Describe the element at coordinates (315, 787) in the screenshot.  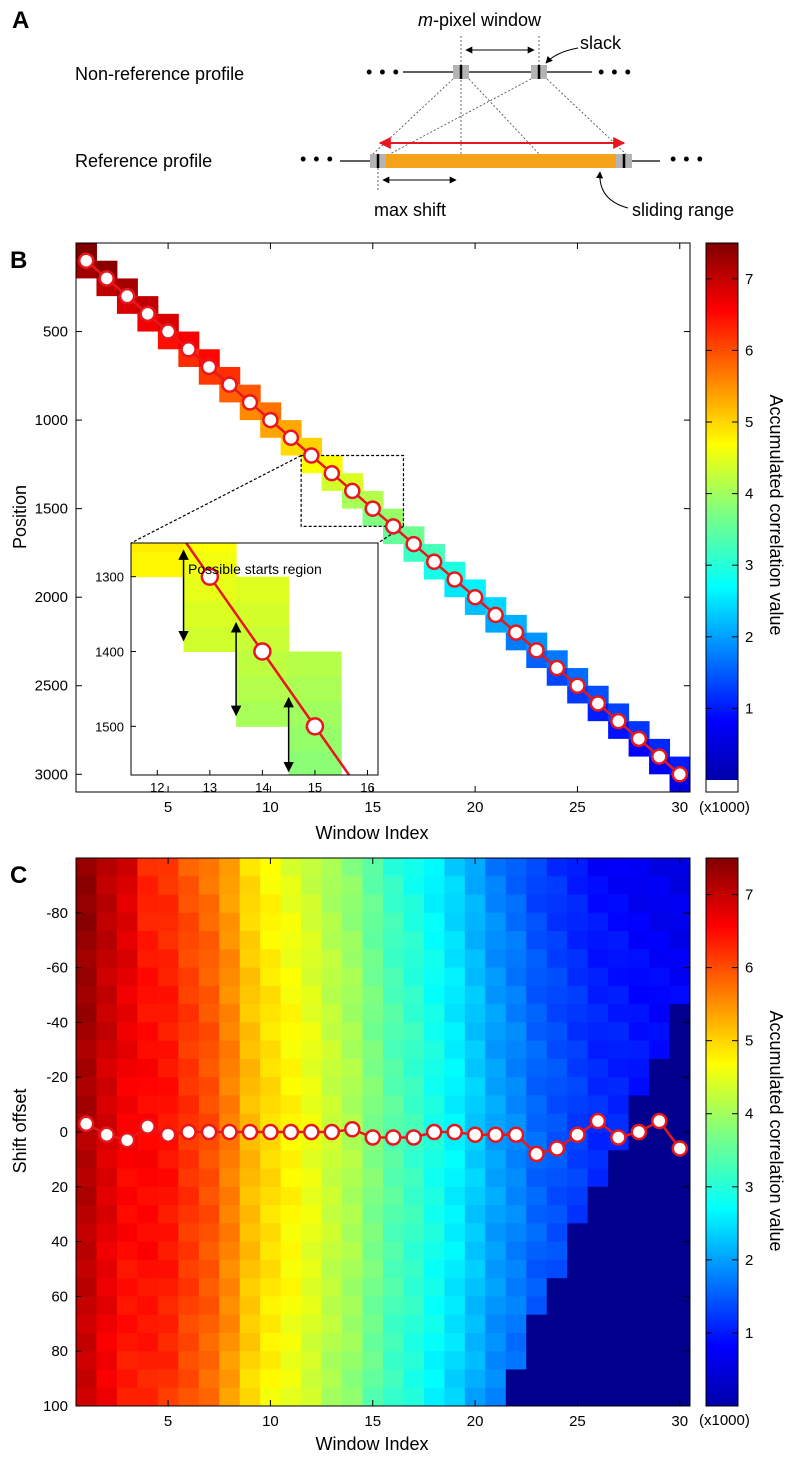
I see `inset-xtick-label: 15` at that location.